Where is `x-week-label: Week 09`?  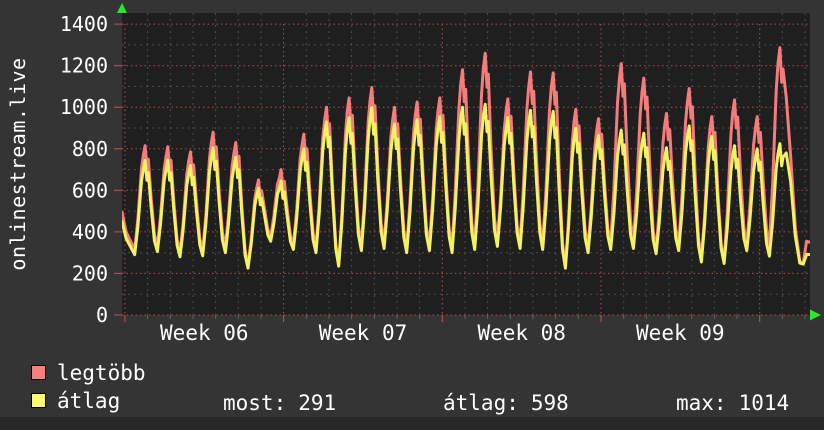 x-week-label: Week 09 is located at coordinates (680, 333).